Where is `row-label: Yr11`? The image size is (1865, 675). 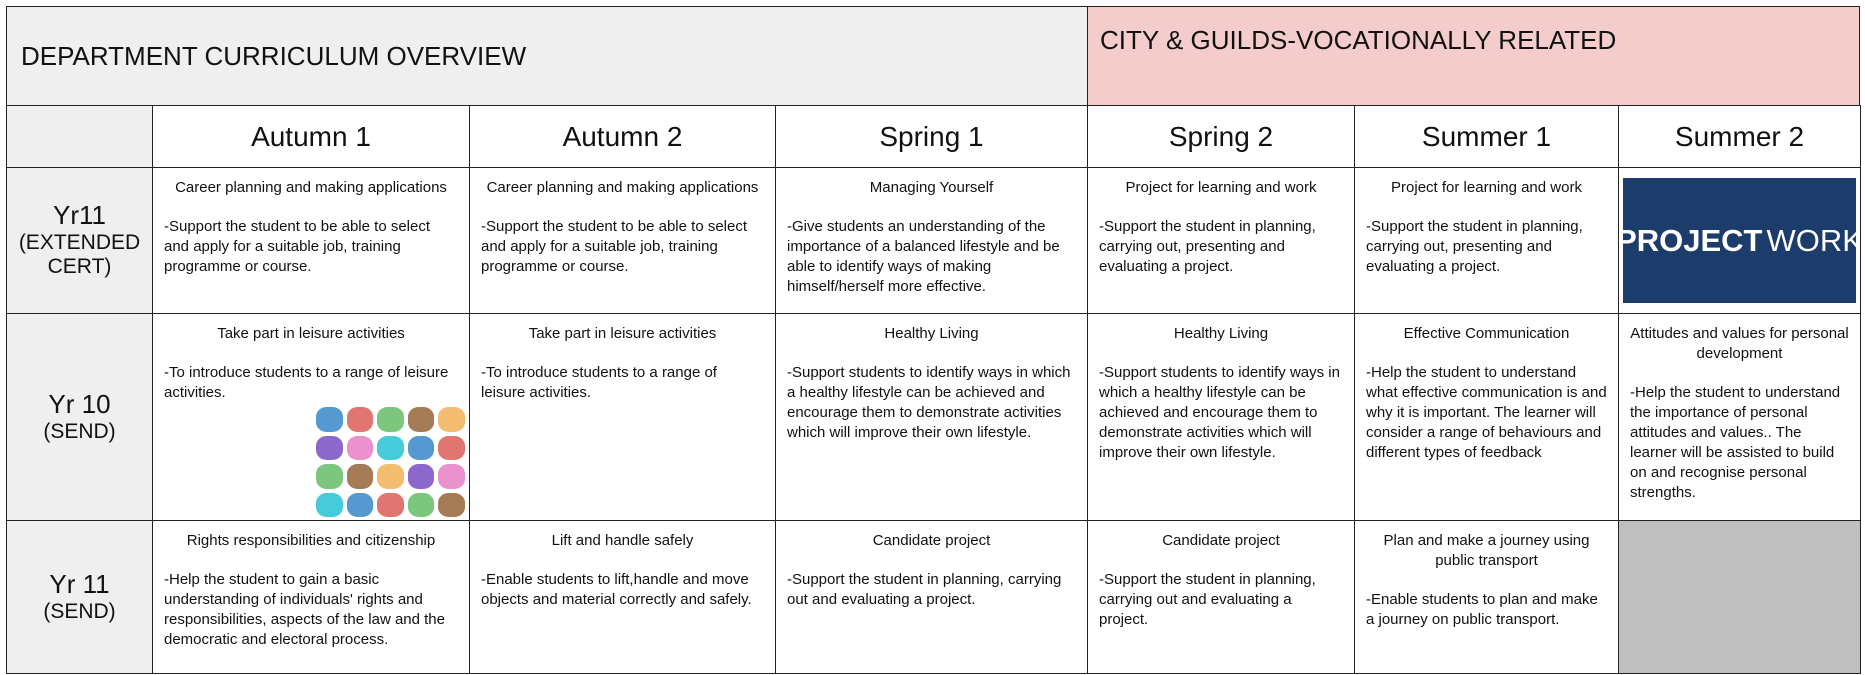 row-label: Yr11 is located at coordinates (79, 215).